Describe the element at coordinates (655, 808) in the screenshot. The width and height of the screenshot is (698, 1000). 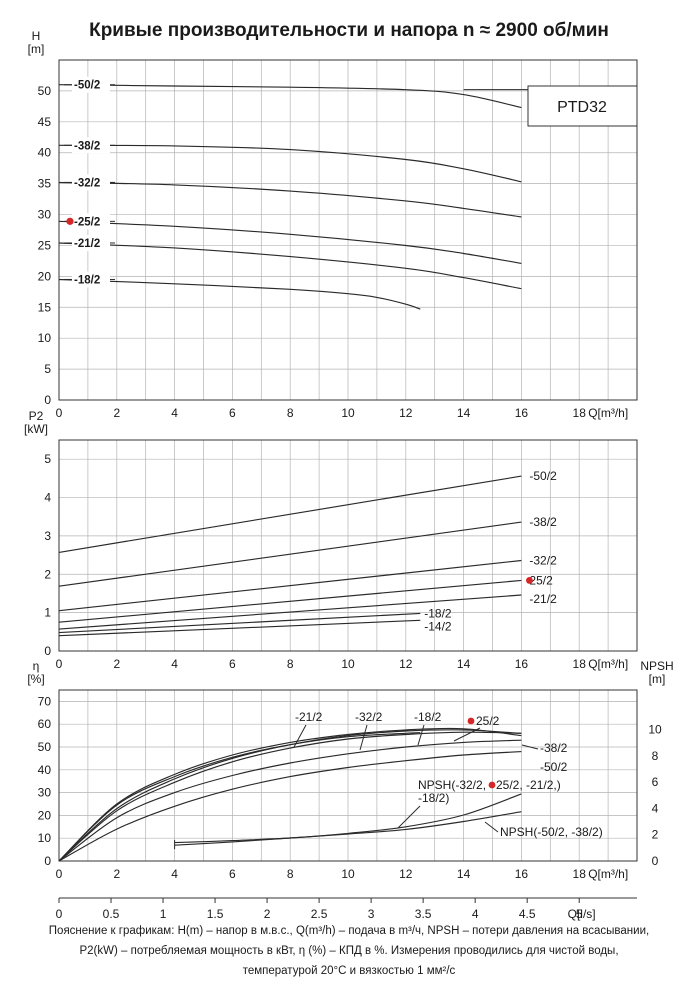
I see `efficiency-y2-tick-label: 4` at that location.